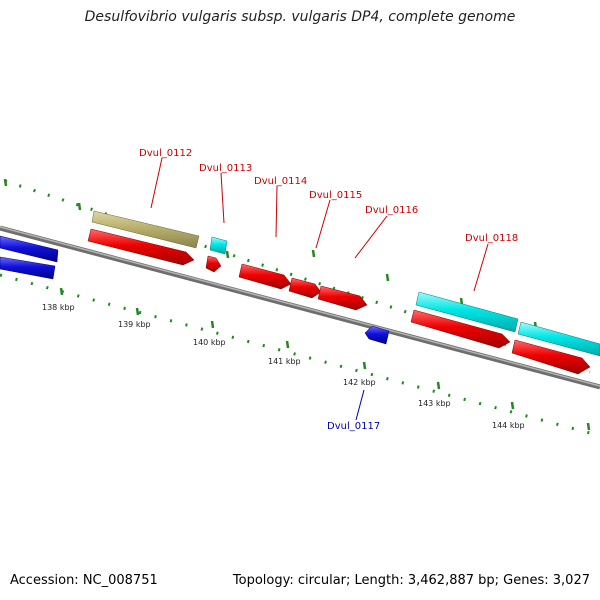  I want to click on gene-label: Dvul_0118, so click(491, 238).